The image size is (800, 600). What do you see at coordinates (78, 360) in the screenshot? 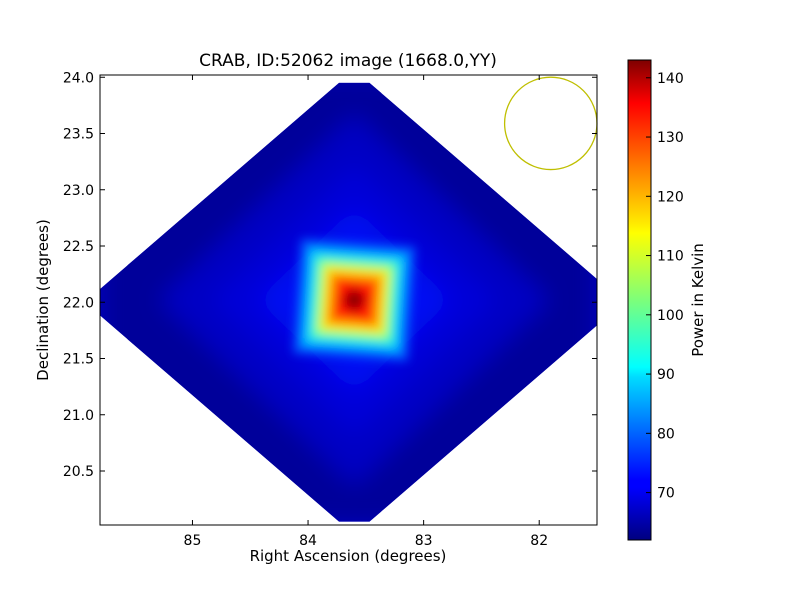
I see `y-tick-label: 21.5` at bounding box center [78, 360].